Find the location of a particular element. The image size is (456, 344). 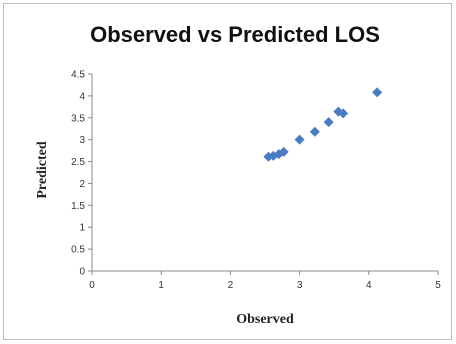

x-axis-label: Observed is located at coordinates (265, 319).